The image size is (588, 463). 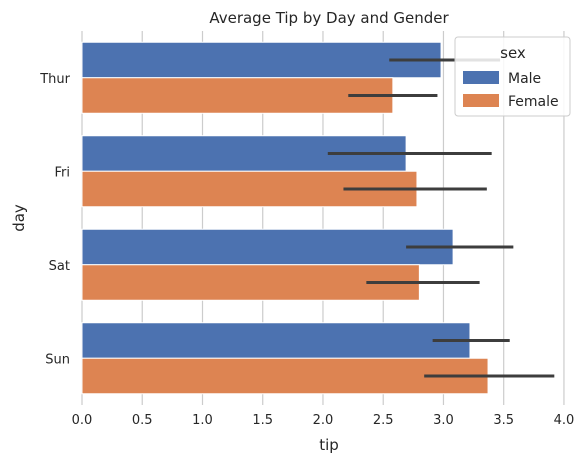 I want to click on x-tick-label: 0.5, so click(x=142, y=420).